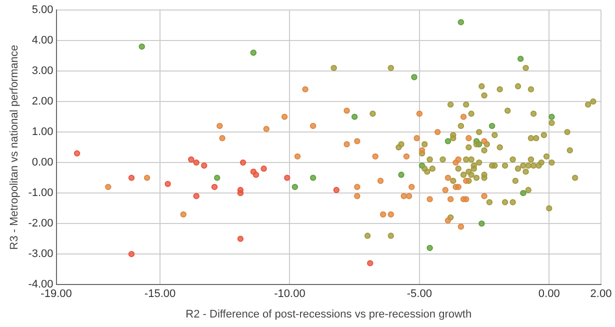 The height and width of the screenshot is (327, 615). Describe the element at coordinates (43, 40) in the screenshot. I see `y-tick-label: 4.00` at that location.